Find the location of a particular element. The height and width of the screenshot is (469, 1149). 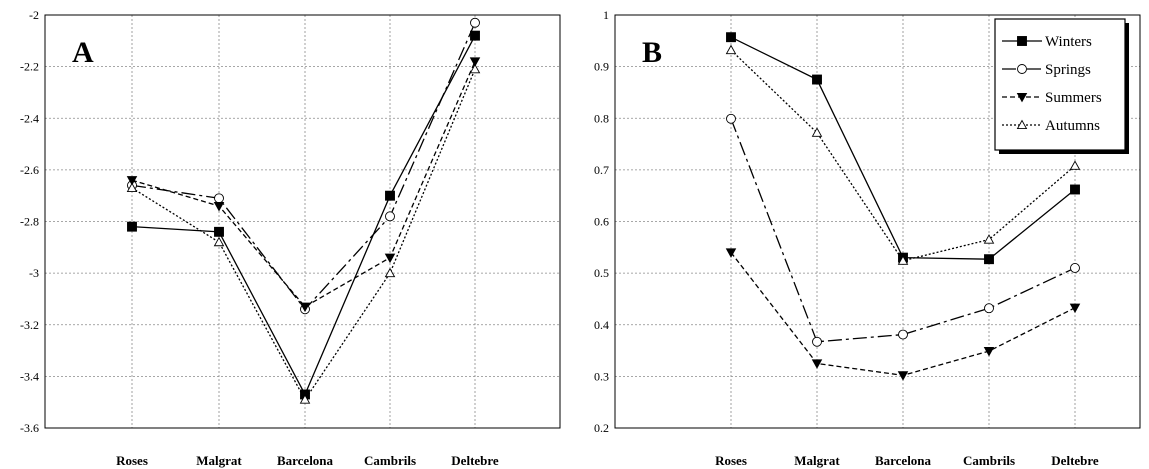

panel-b-y-tick-label: 0.6 is located at coordinates (601, 222).